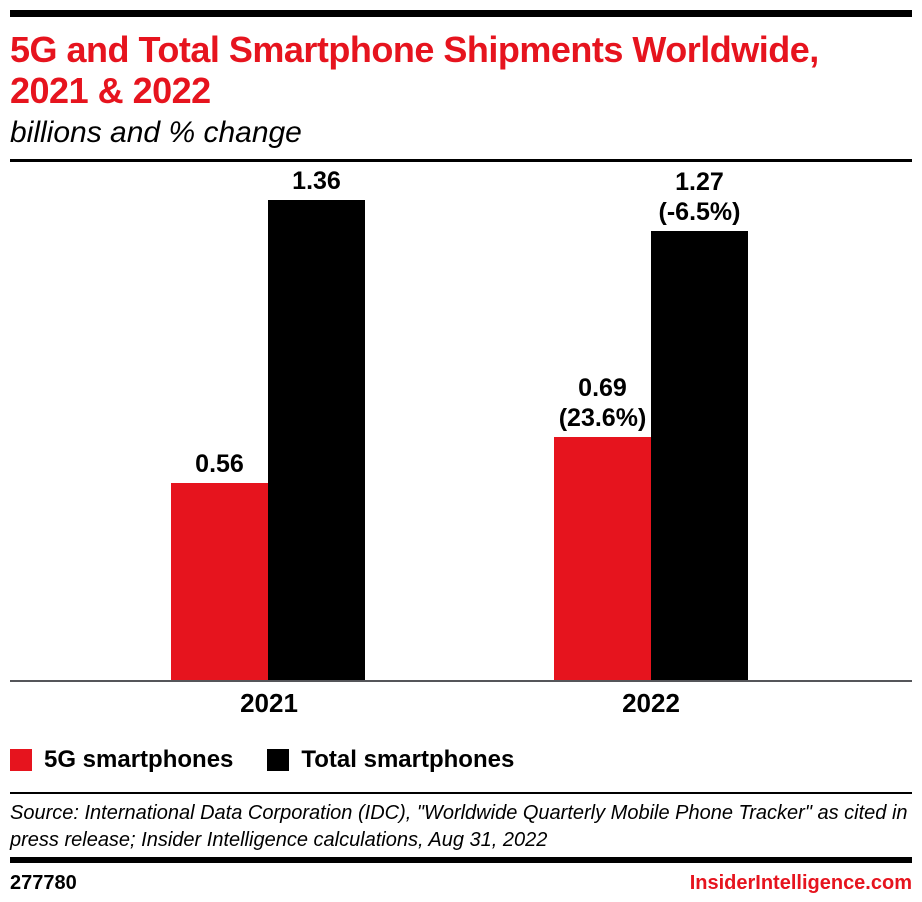 The image size is (922, 902). Describe the element at coordinates (461, 792) in the screenshot. I see `source-divider` at that location.